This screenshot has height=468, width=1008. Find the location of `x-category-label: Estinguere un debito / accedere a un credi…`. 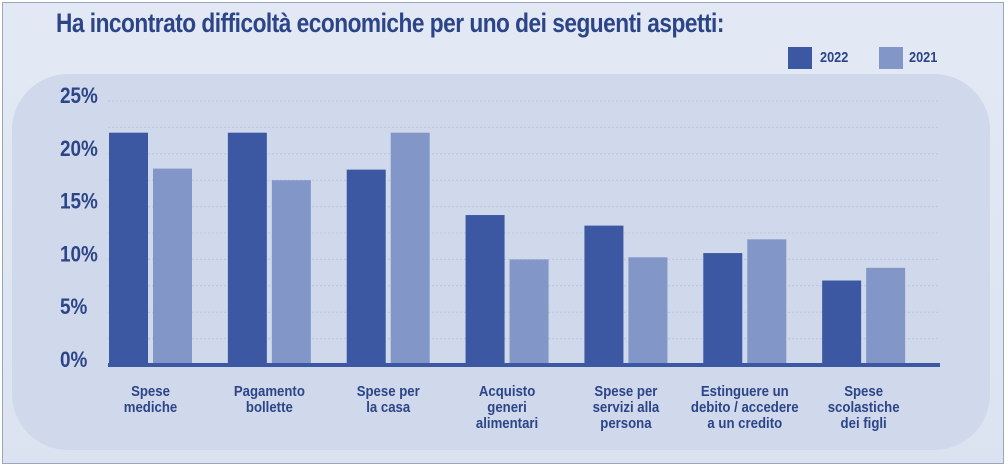

x-category-label: Estinguere un debito / accedere a un credi… is located at coordinates (745, 406).